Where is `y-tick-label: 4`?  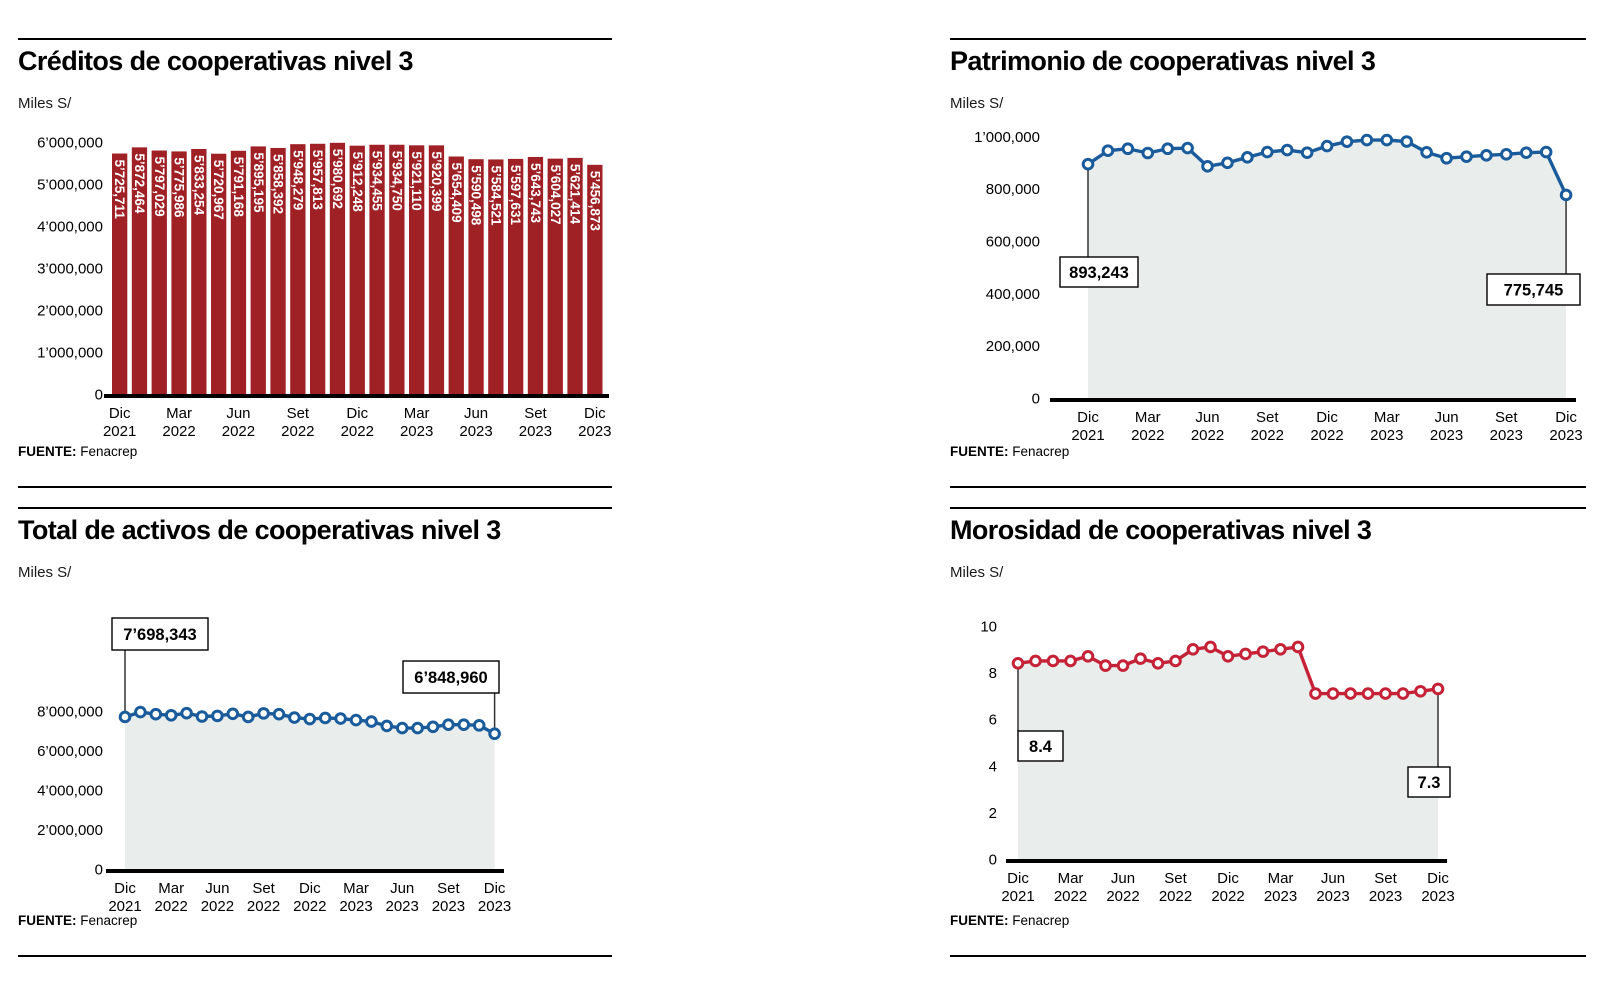
y-tick-label: 4 is located at coordinates (993, 766).